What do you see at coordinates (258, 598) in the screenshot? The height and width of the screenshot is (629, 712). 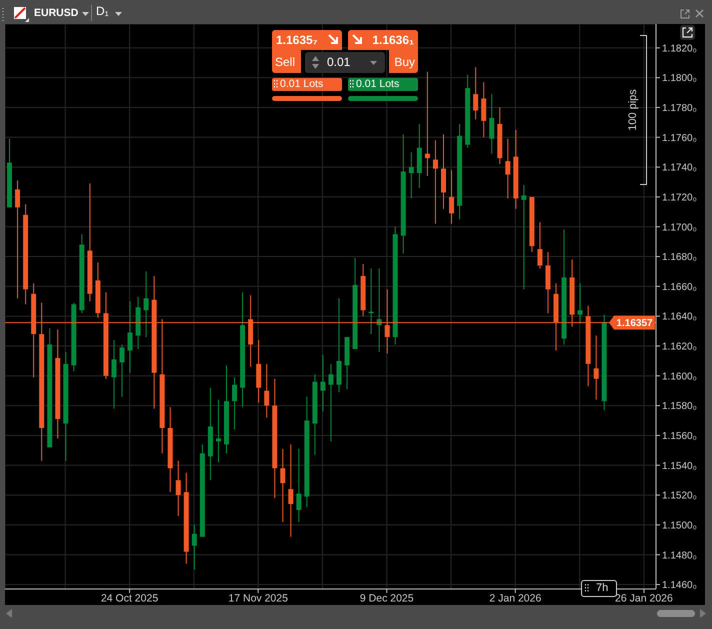 I see `x-tick-label: 17 Nov 2025` at bounding box center [258, 598].